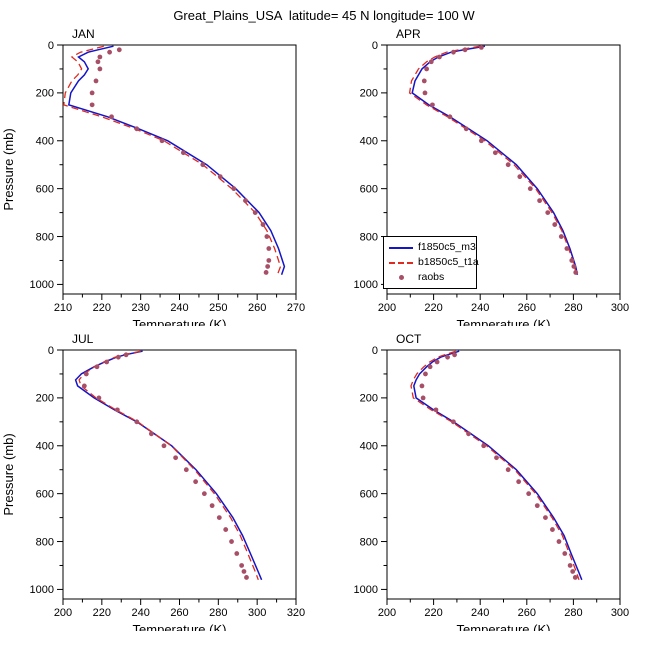 This screenshot has height=649, width=648. Describe the element at coordinates (296, 613) in the screenshot. I see `svg-text: 320` at that location.